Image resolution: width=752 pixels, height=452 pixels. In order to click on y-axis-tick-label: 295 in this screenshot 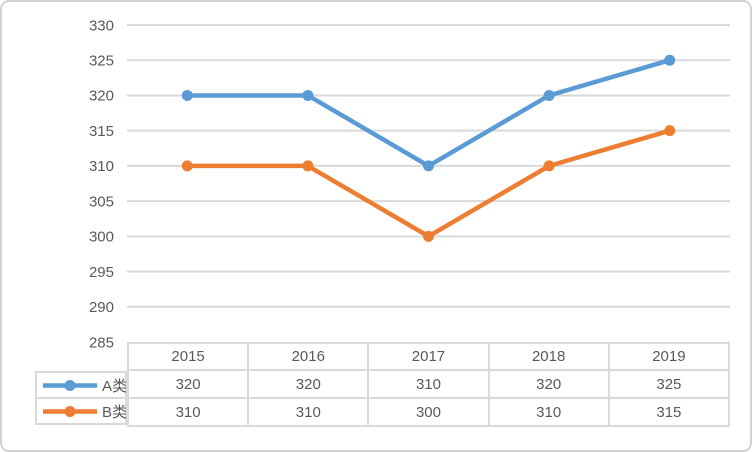, I will do `click(101, 272)`.